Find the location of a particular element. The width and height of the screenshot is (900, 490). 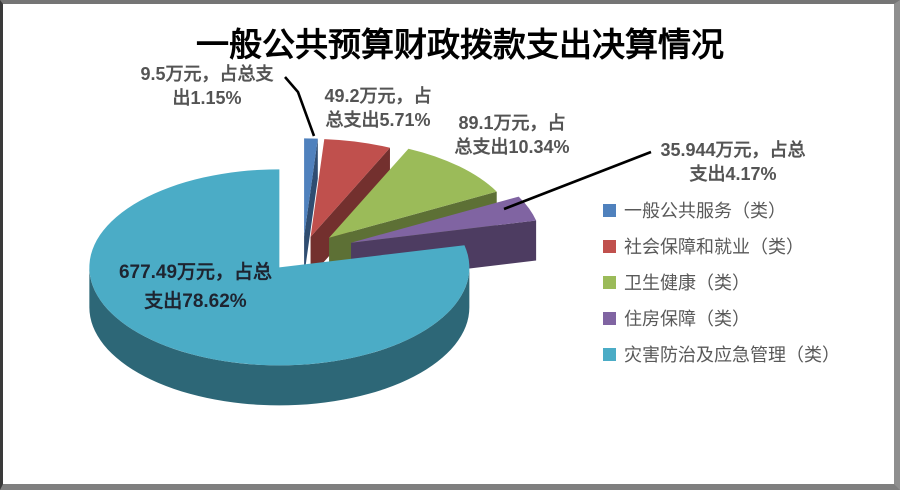

leader-line-general-public is located at coordinates (300, 106).